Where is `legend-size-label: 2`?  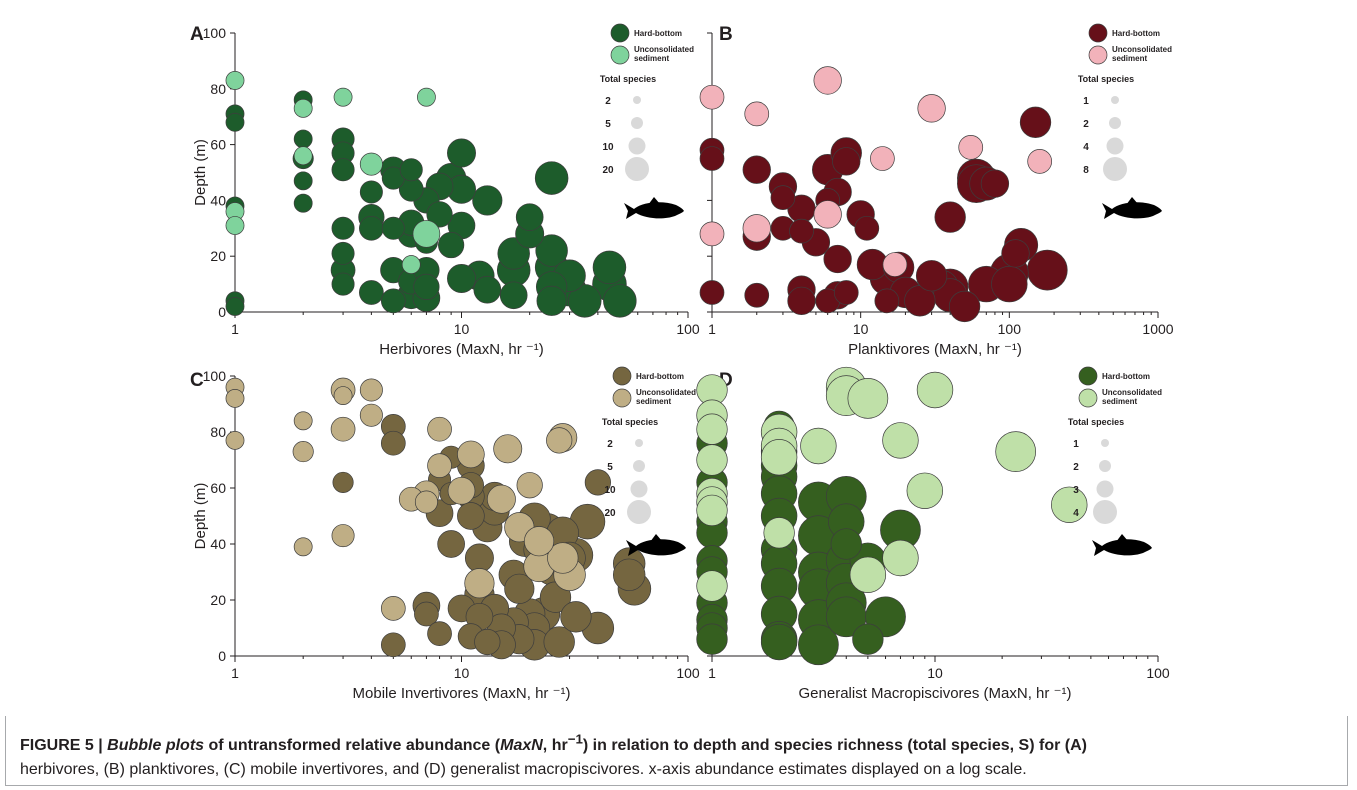
legend-size-label: 2 is located at coordinates (610, 444).